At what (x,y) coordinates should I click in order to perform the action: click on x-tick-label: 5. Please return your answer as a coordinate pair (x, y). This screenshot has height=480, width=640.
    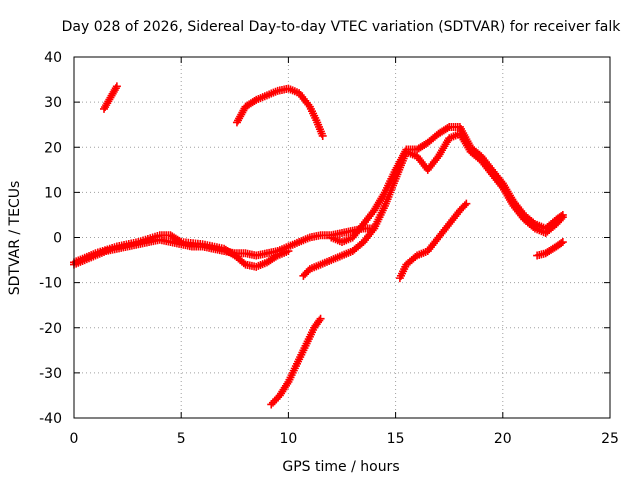
    Looking at the image, I should click on (181, 439).